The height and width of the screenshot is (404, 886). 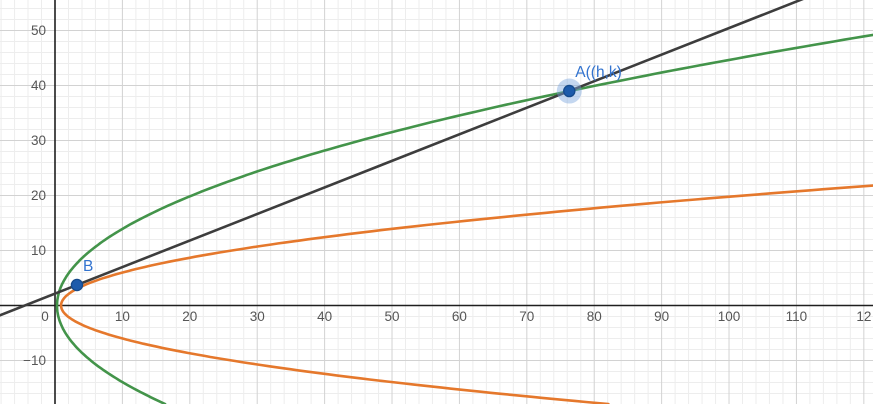 What do you see at coordinates (661, 316) in the screenshot?
I see `x-tick-label: 90` at bounding box center [661, 316].